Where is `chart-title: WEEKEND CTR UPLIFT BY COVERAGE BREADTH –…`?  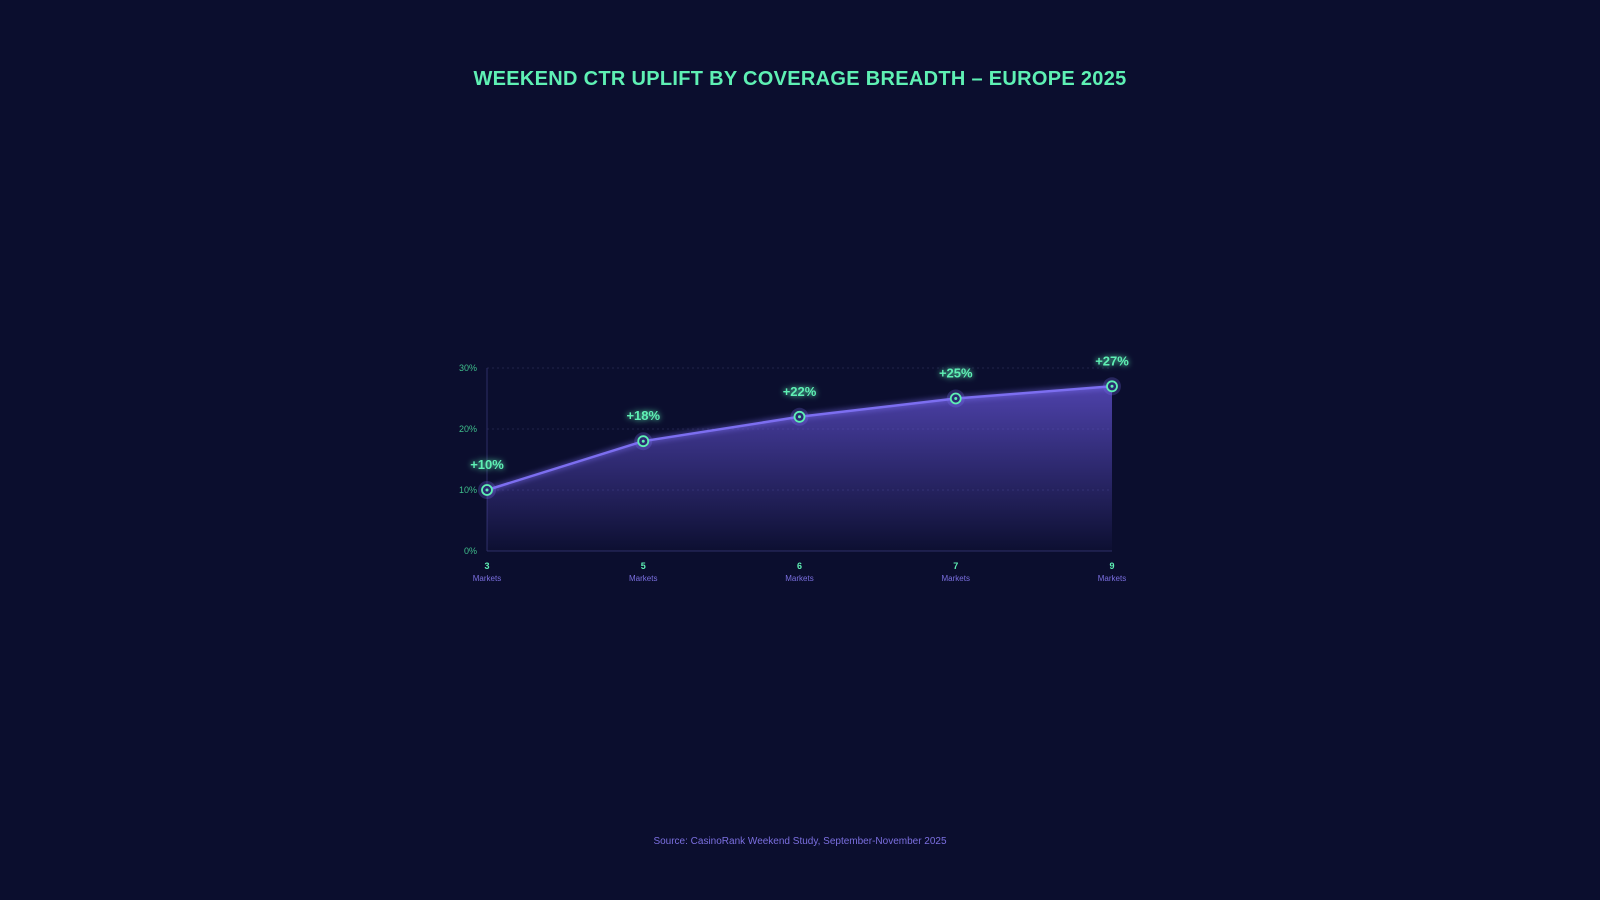
chart-title: WEEKEND CTR UPLIFT BY COVERAGE BREADTH –… is located at coordinates (800, 79).